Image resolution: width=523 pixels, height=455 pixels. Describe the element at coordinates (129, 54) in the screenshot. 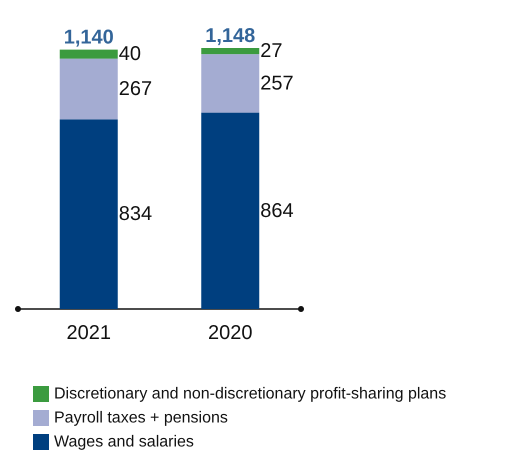

I see `data-label: 40` at that location.